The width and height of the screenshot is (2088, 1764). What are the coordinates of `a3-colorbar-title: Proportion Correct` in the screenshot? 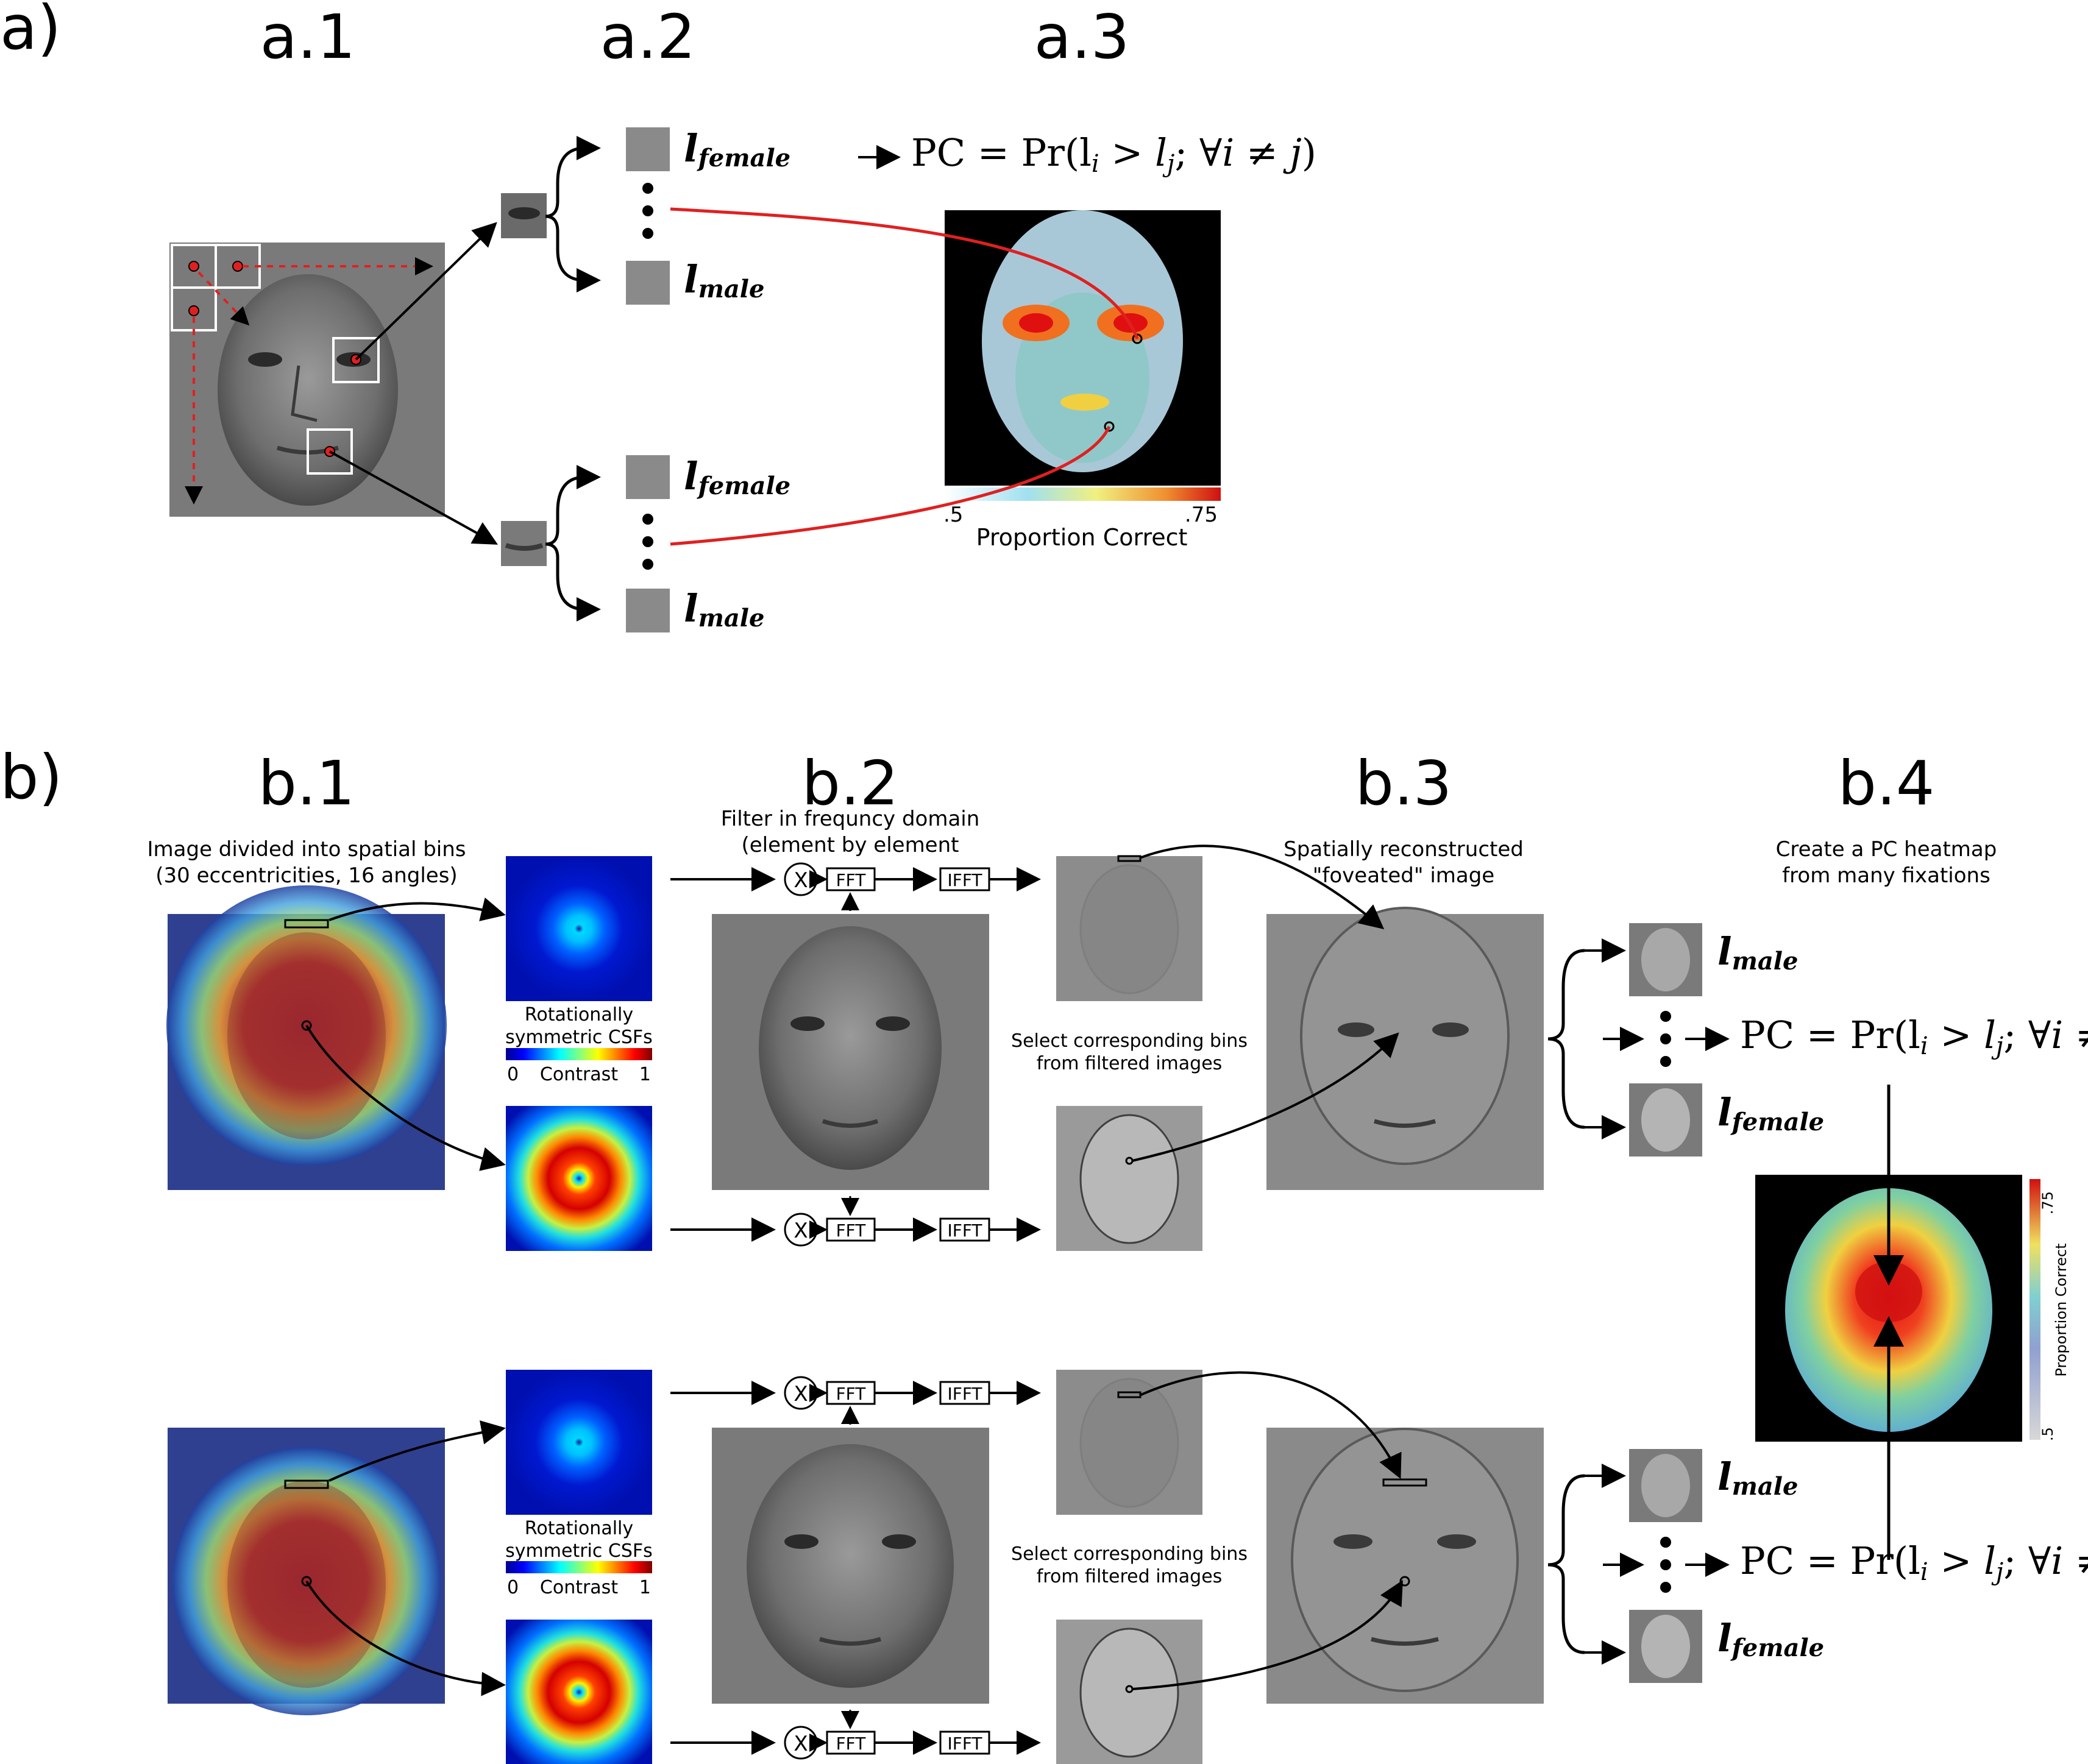 It's located at (1082, 537).